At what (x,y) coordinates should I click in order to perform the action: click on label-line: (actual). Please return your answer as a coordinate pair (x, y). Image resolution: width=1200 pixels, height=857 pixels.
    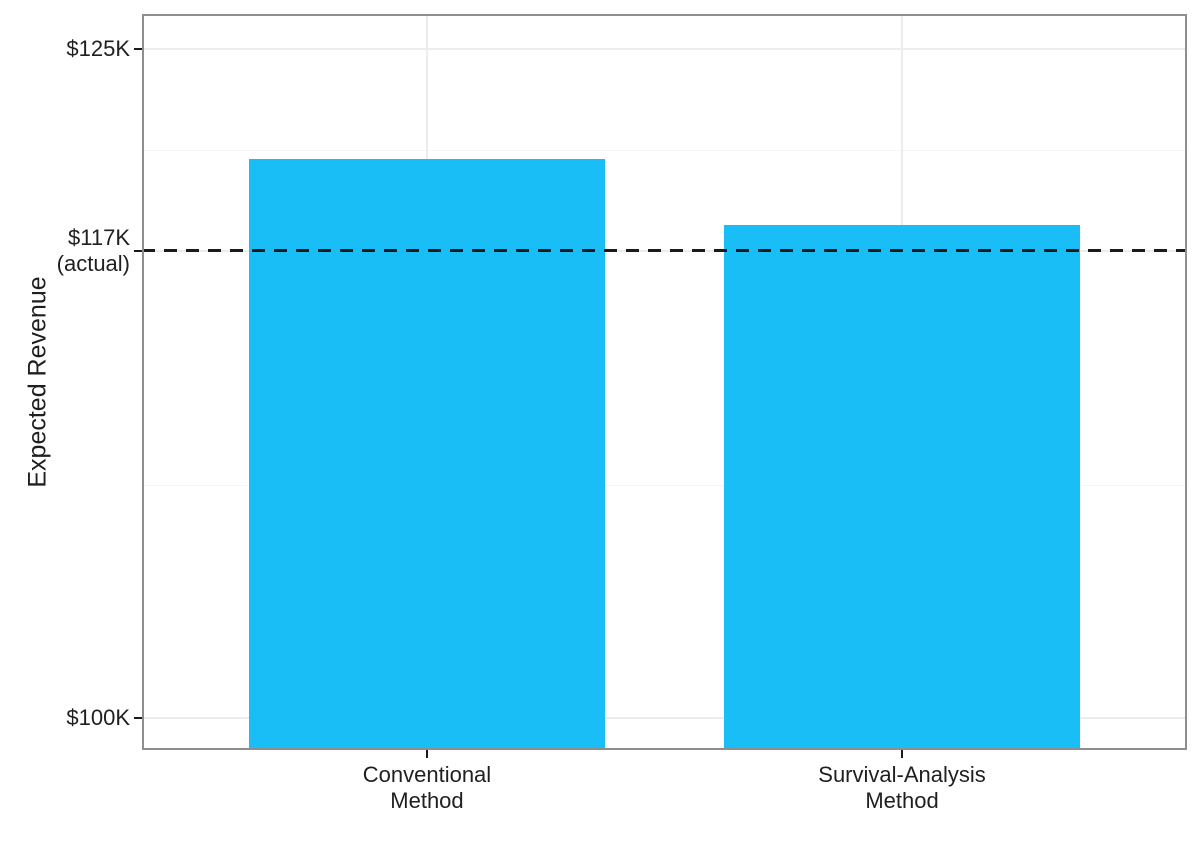
    Looking at the image, I should click on (93, 263).